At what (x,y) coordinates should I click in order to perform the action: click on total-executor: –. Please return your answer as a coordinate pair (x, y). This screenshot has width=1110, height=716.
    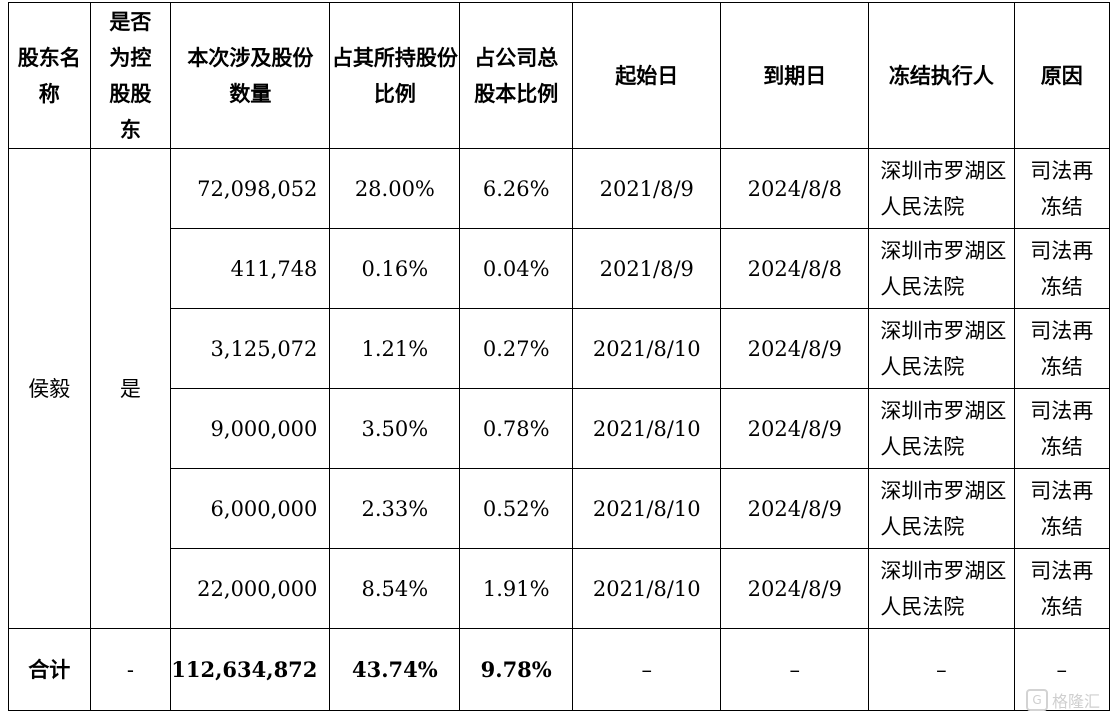
    Looking at the image, I should click on (941, 669).